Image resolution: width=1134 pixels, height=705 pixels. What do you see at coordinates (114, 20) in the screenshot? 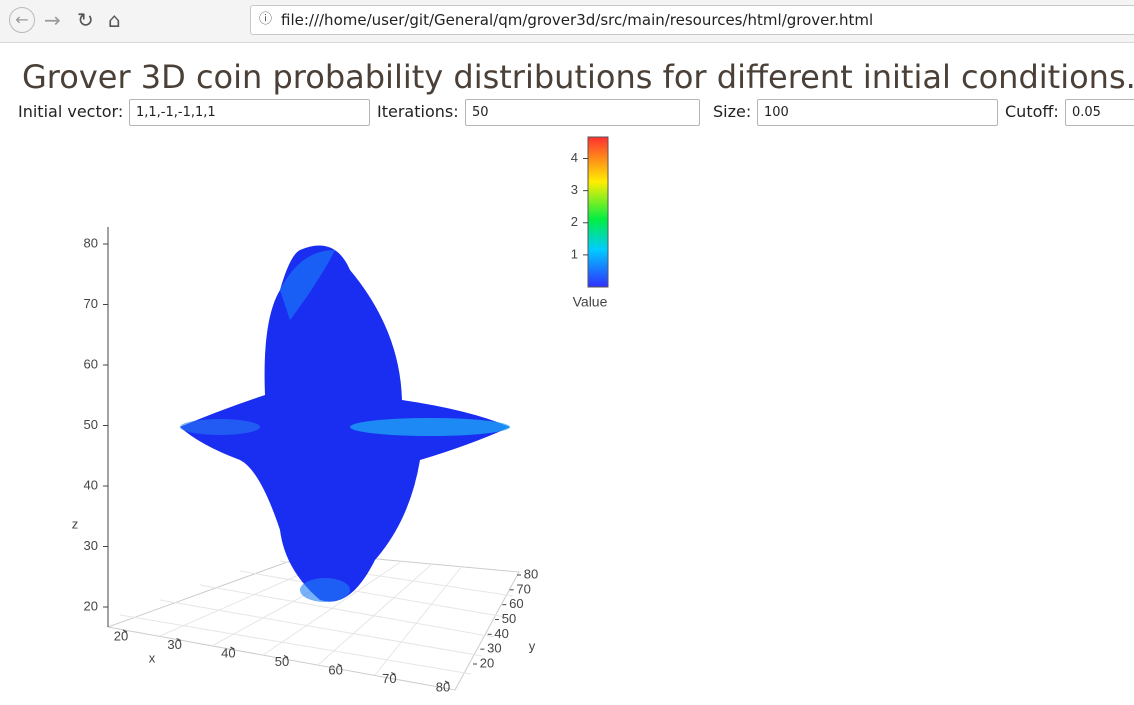
I see `home-button: ⌂` at bounding box center [114, 20].